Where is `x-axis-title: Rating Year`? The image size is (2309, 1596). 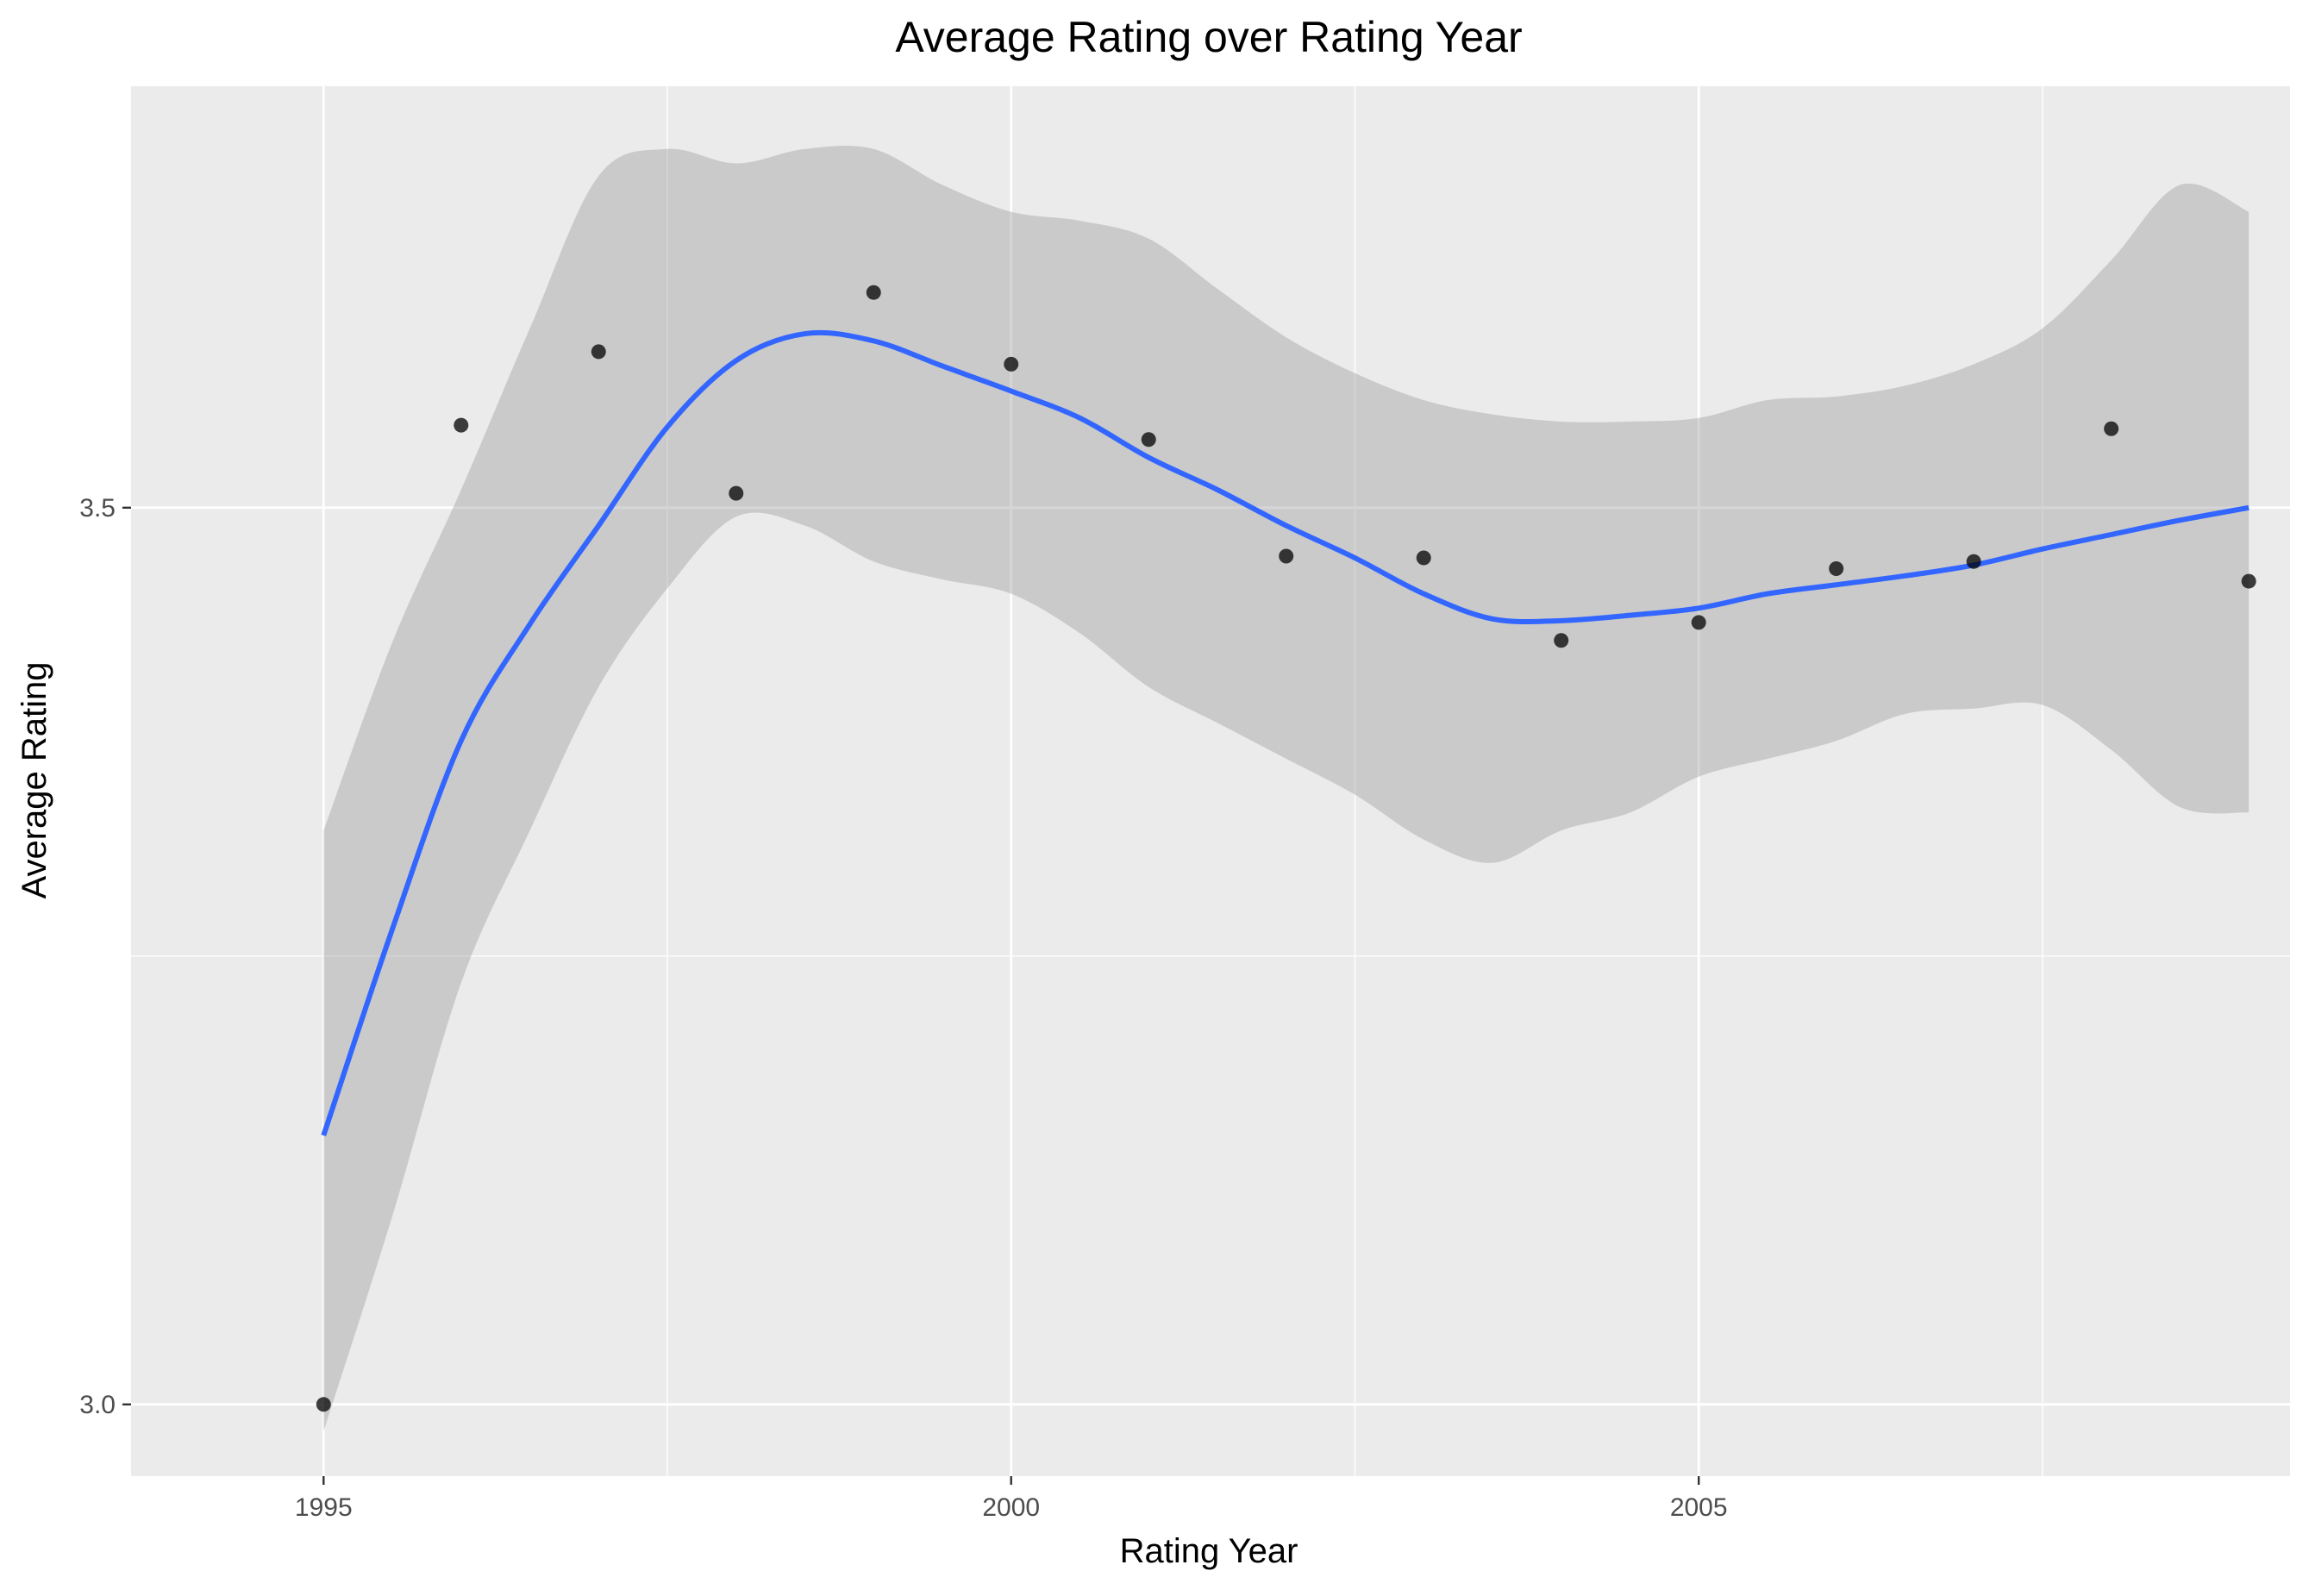 x-axis-title: Rating Year is located at coordinates (1209, 1551).